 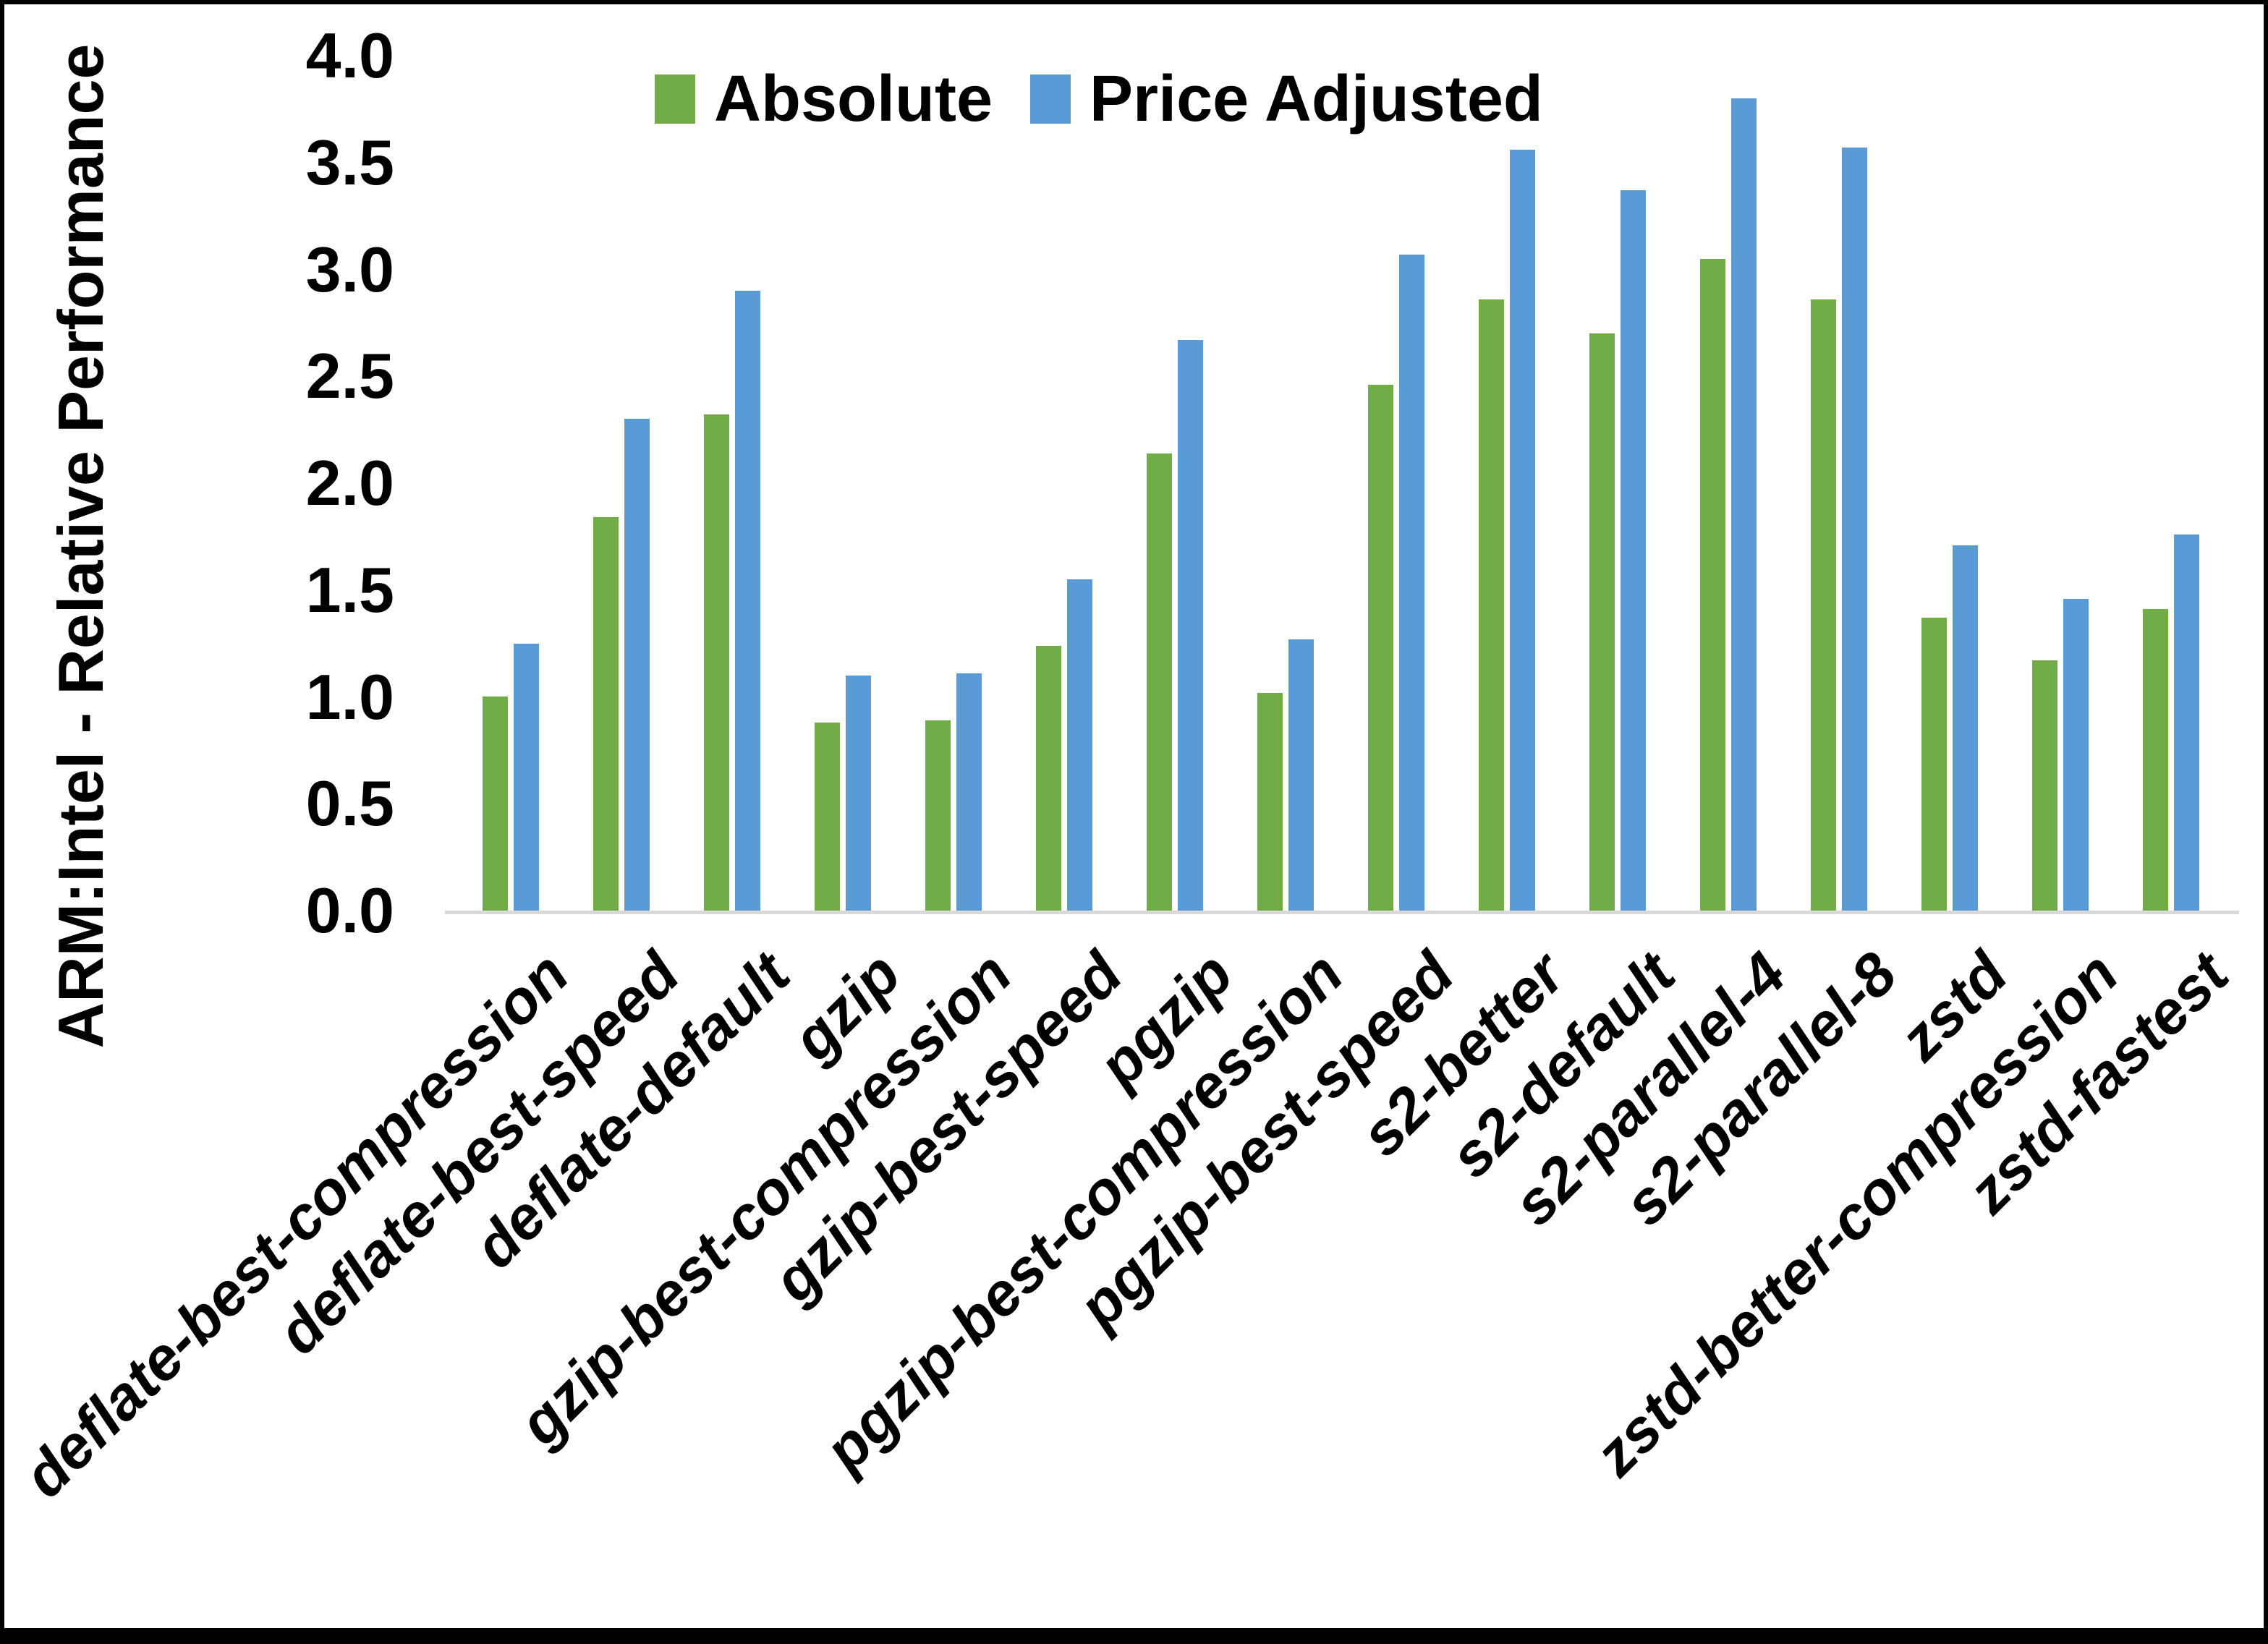 I want to click on legend: Absolute Price Adjusted, so click(x=1099, y=99).